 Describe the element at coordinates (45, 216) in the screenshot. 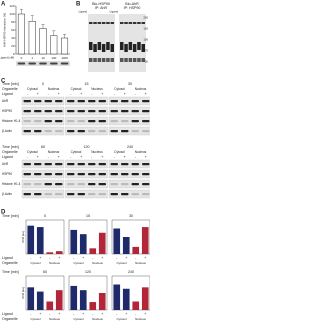

I see `time-value: 0` at that location.